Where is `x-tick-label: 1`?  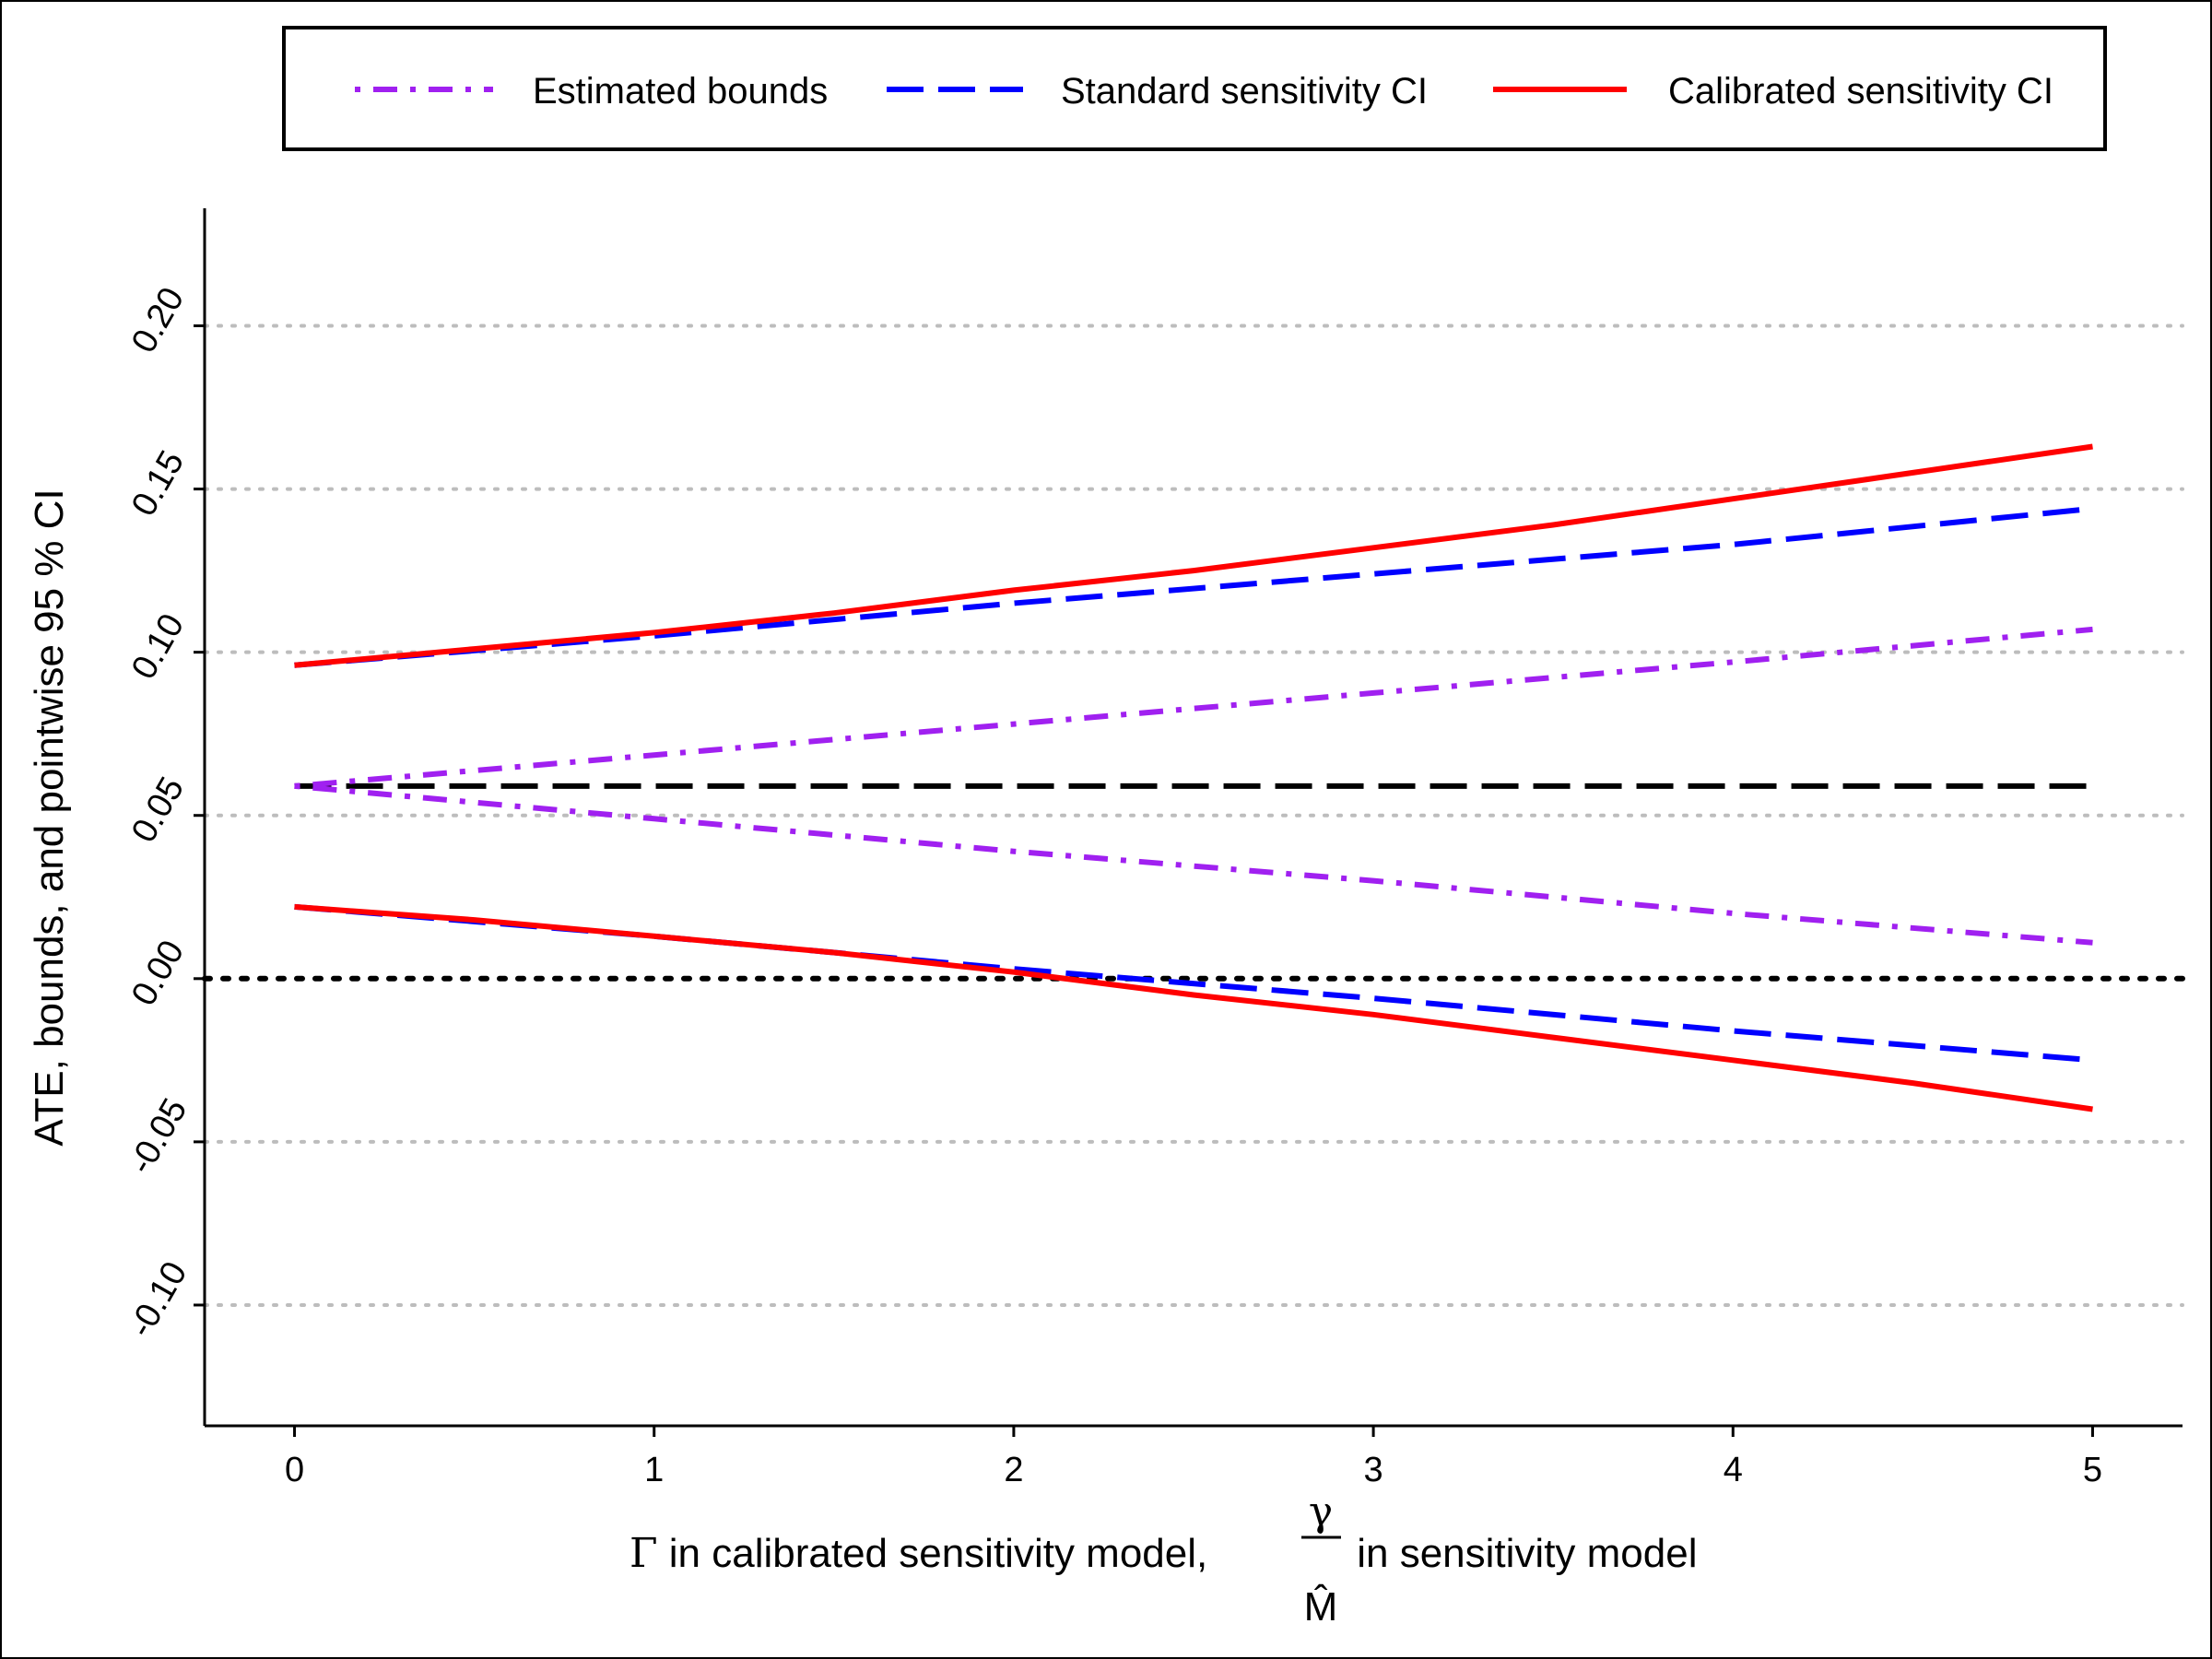
x-tick-label: 1 is located at coordinates (654, 1470).